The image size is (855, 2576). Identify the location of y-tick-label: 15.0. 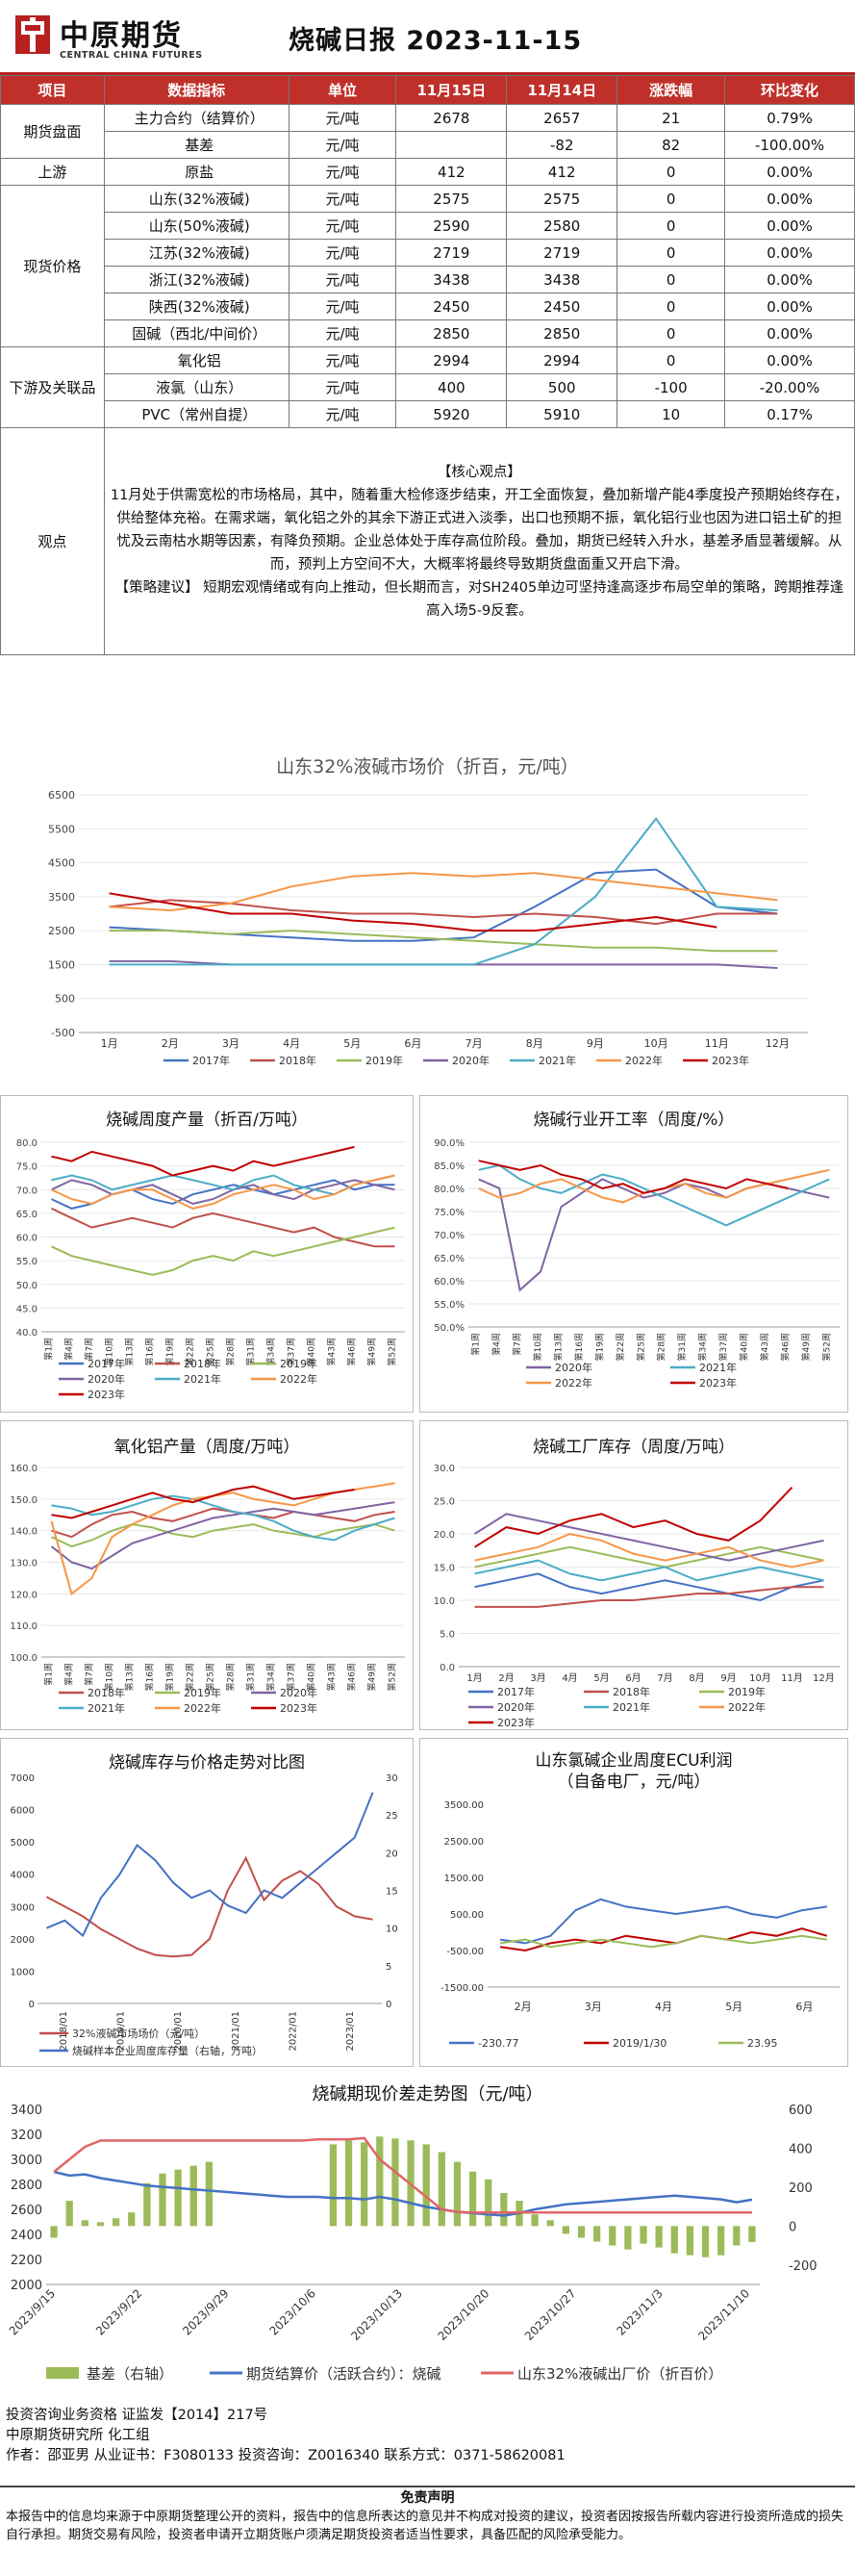
(444, 1569).